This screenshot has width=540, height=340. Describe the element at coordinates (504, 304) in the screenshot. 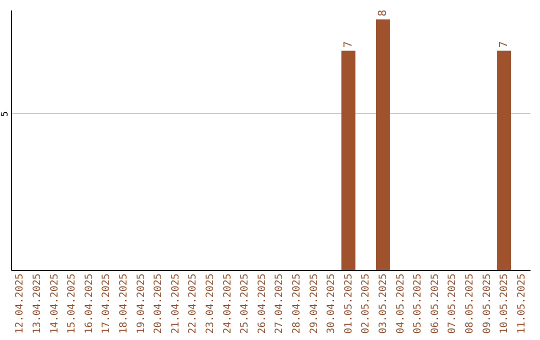

I see `x-tick-label: 10.05.2025` at that location.